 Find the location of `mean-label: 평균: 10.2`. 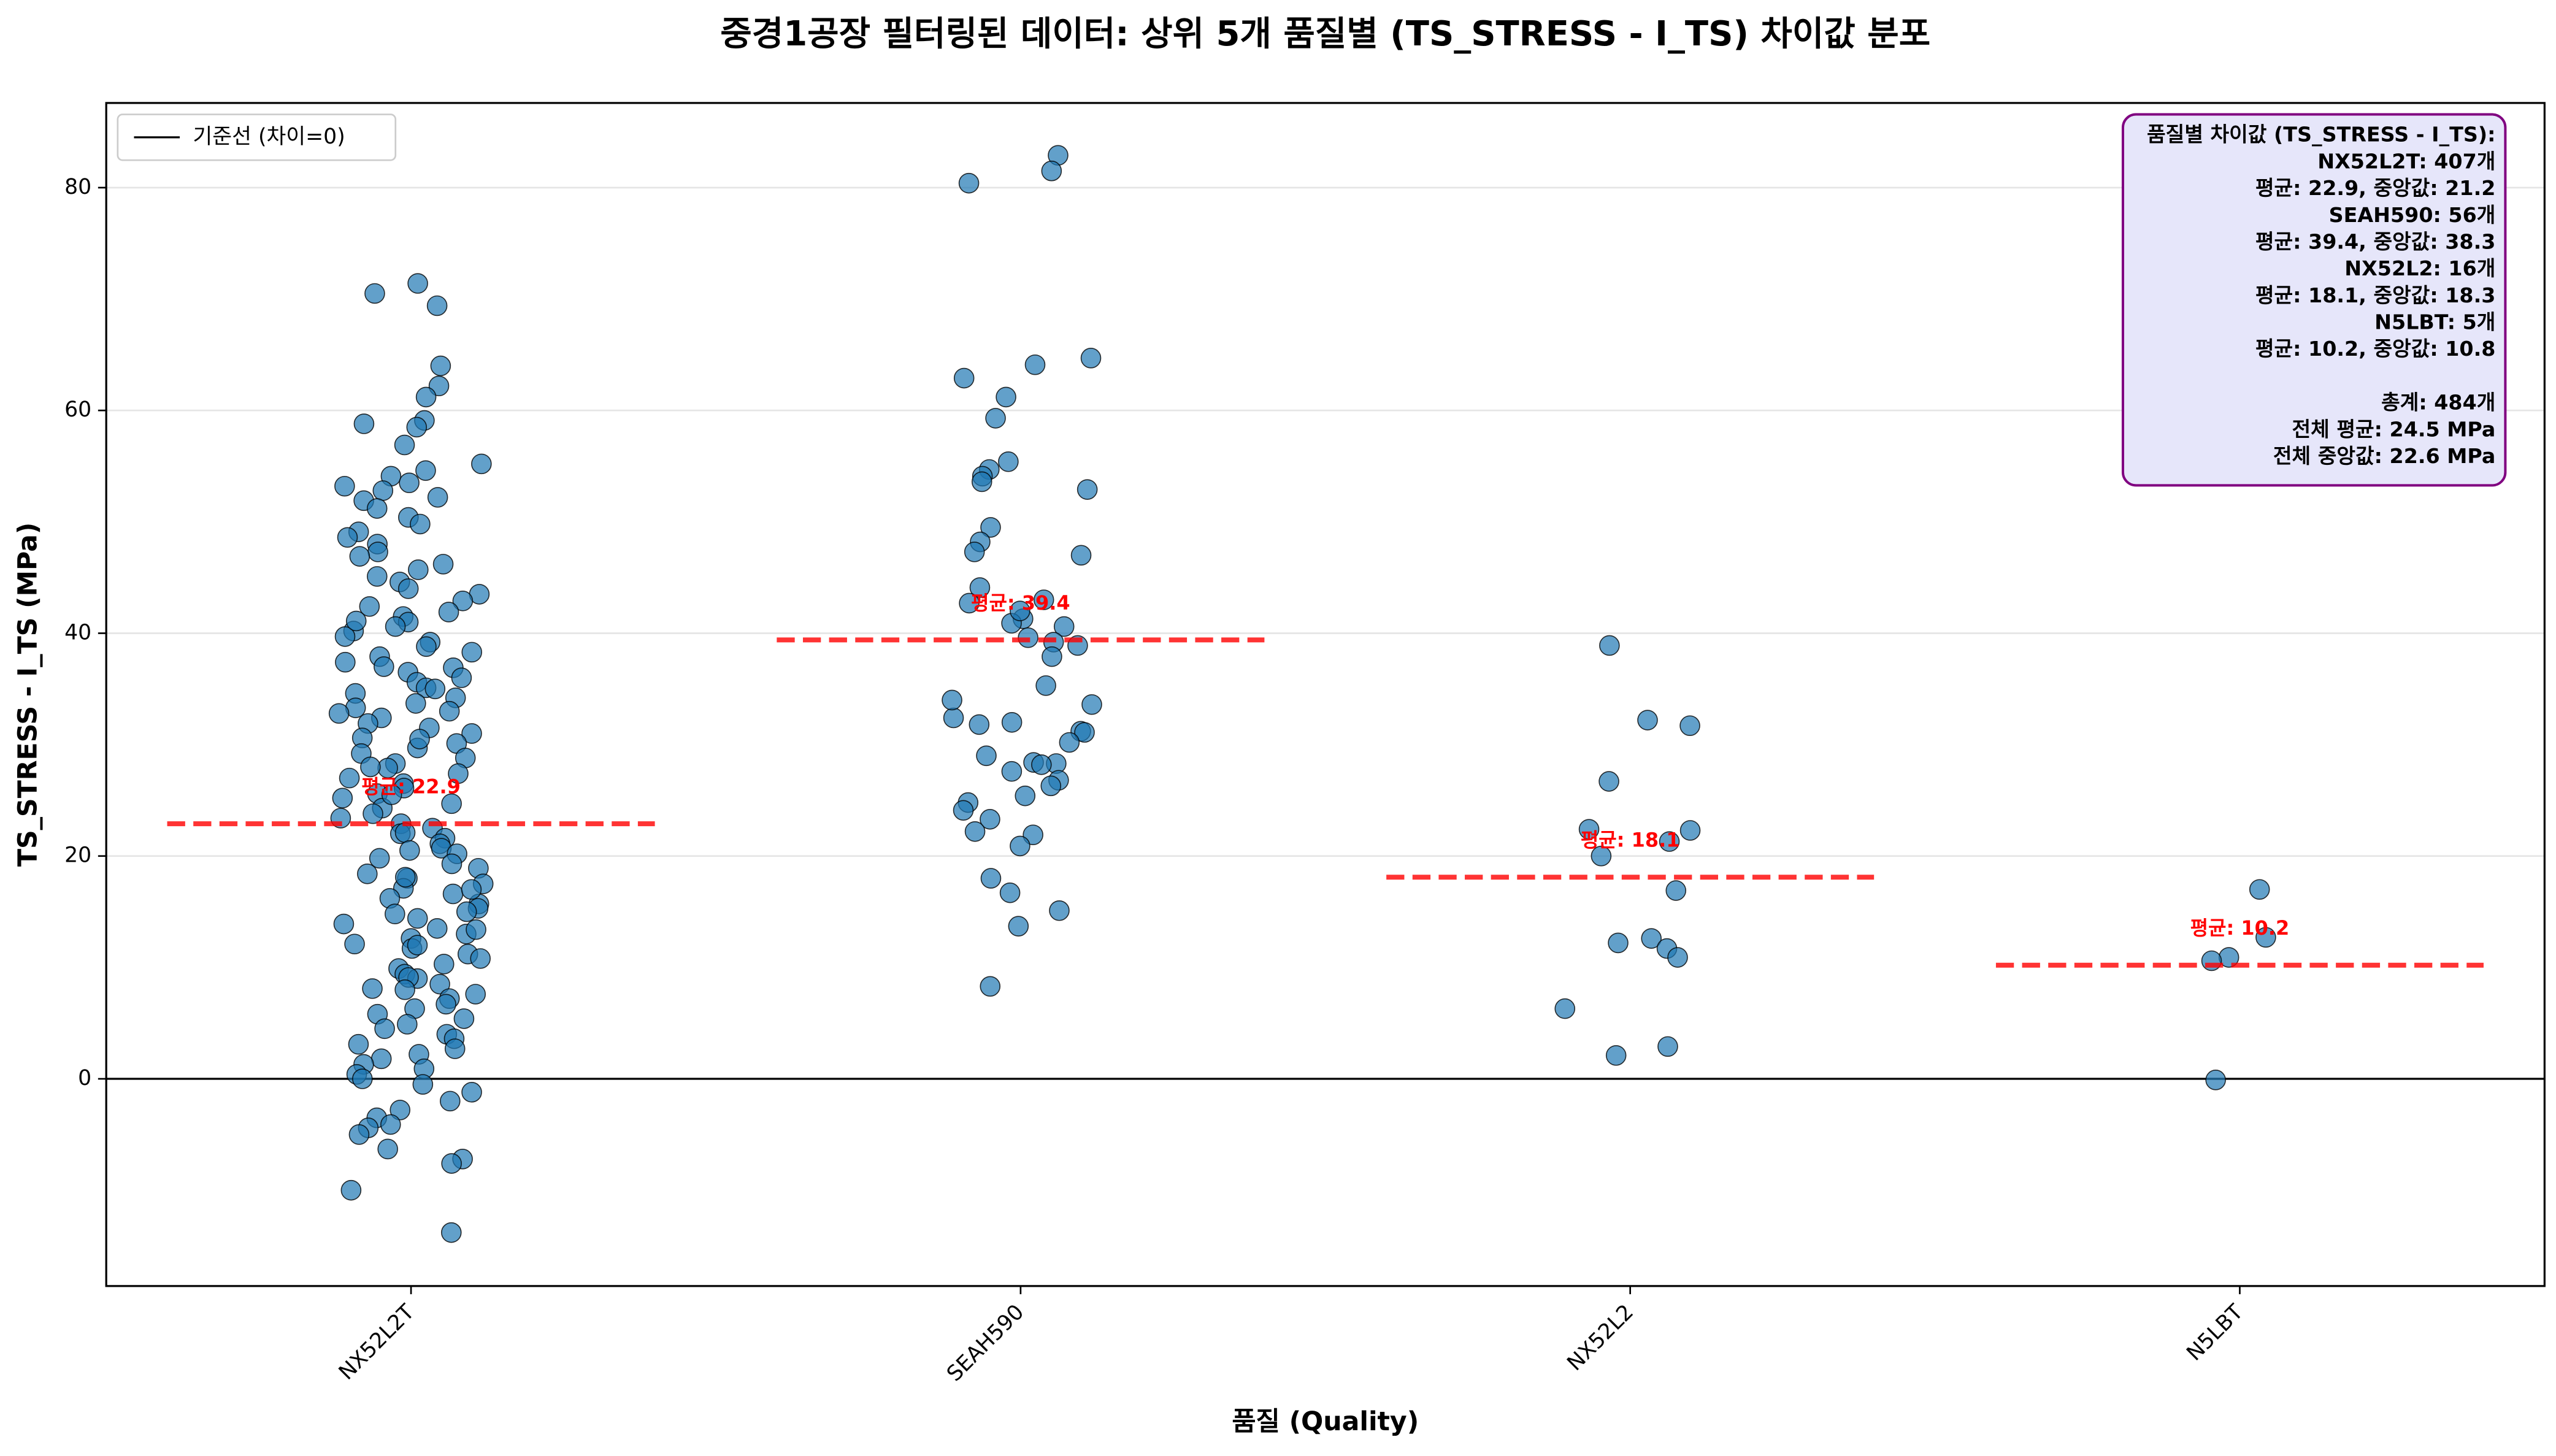

mean-label: 평균: 10.2 is located at coordinates (2240, 928).